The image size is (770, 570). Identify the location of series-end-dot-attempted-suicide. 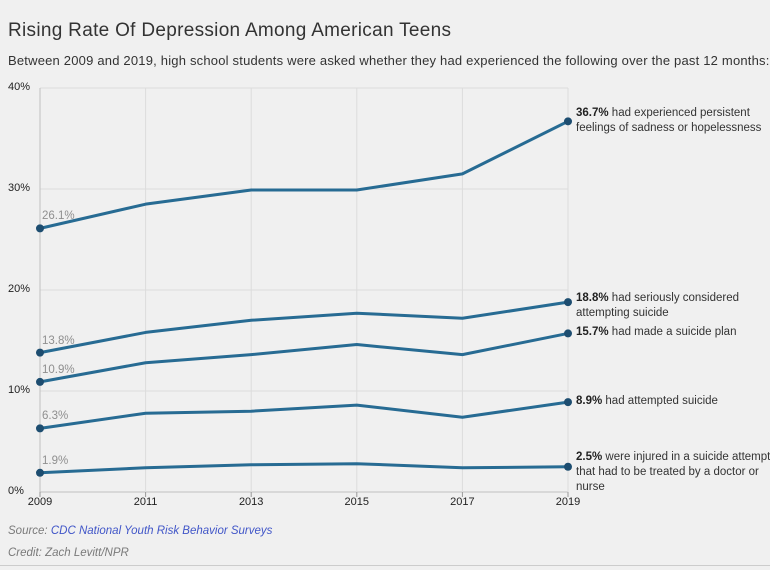
(568, 402).